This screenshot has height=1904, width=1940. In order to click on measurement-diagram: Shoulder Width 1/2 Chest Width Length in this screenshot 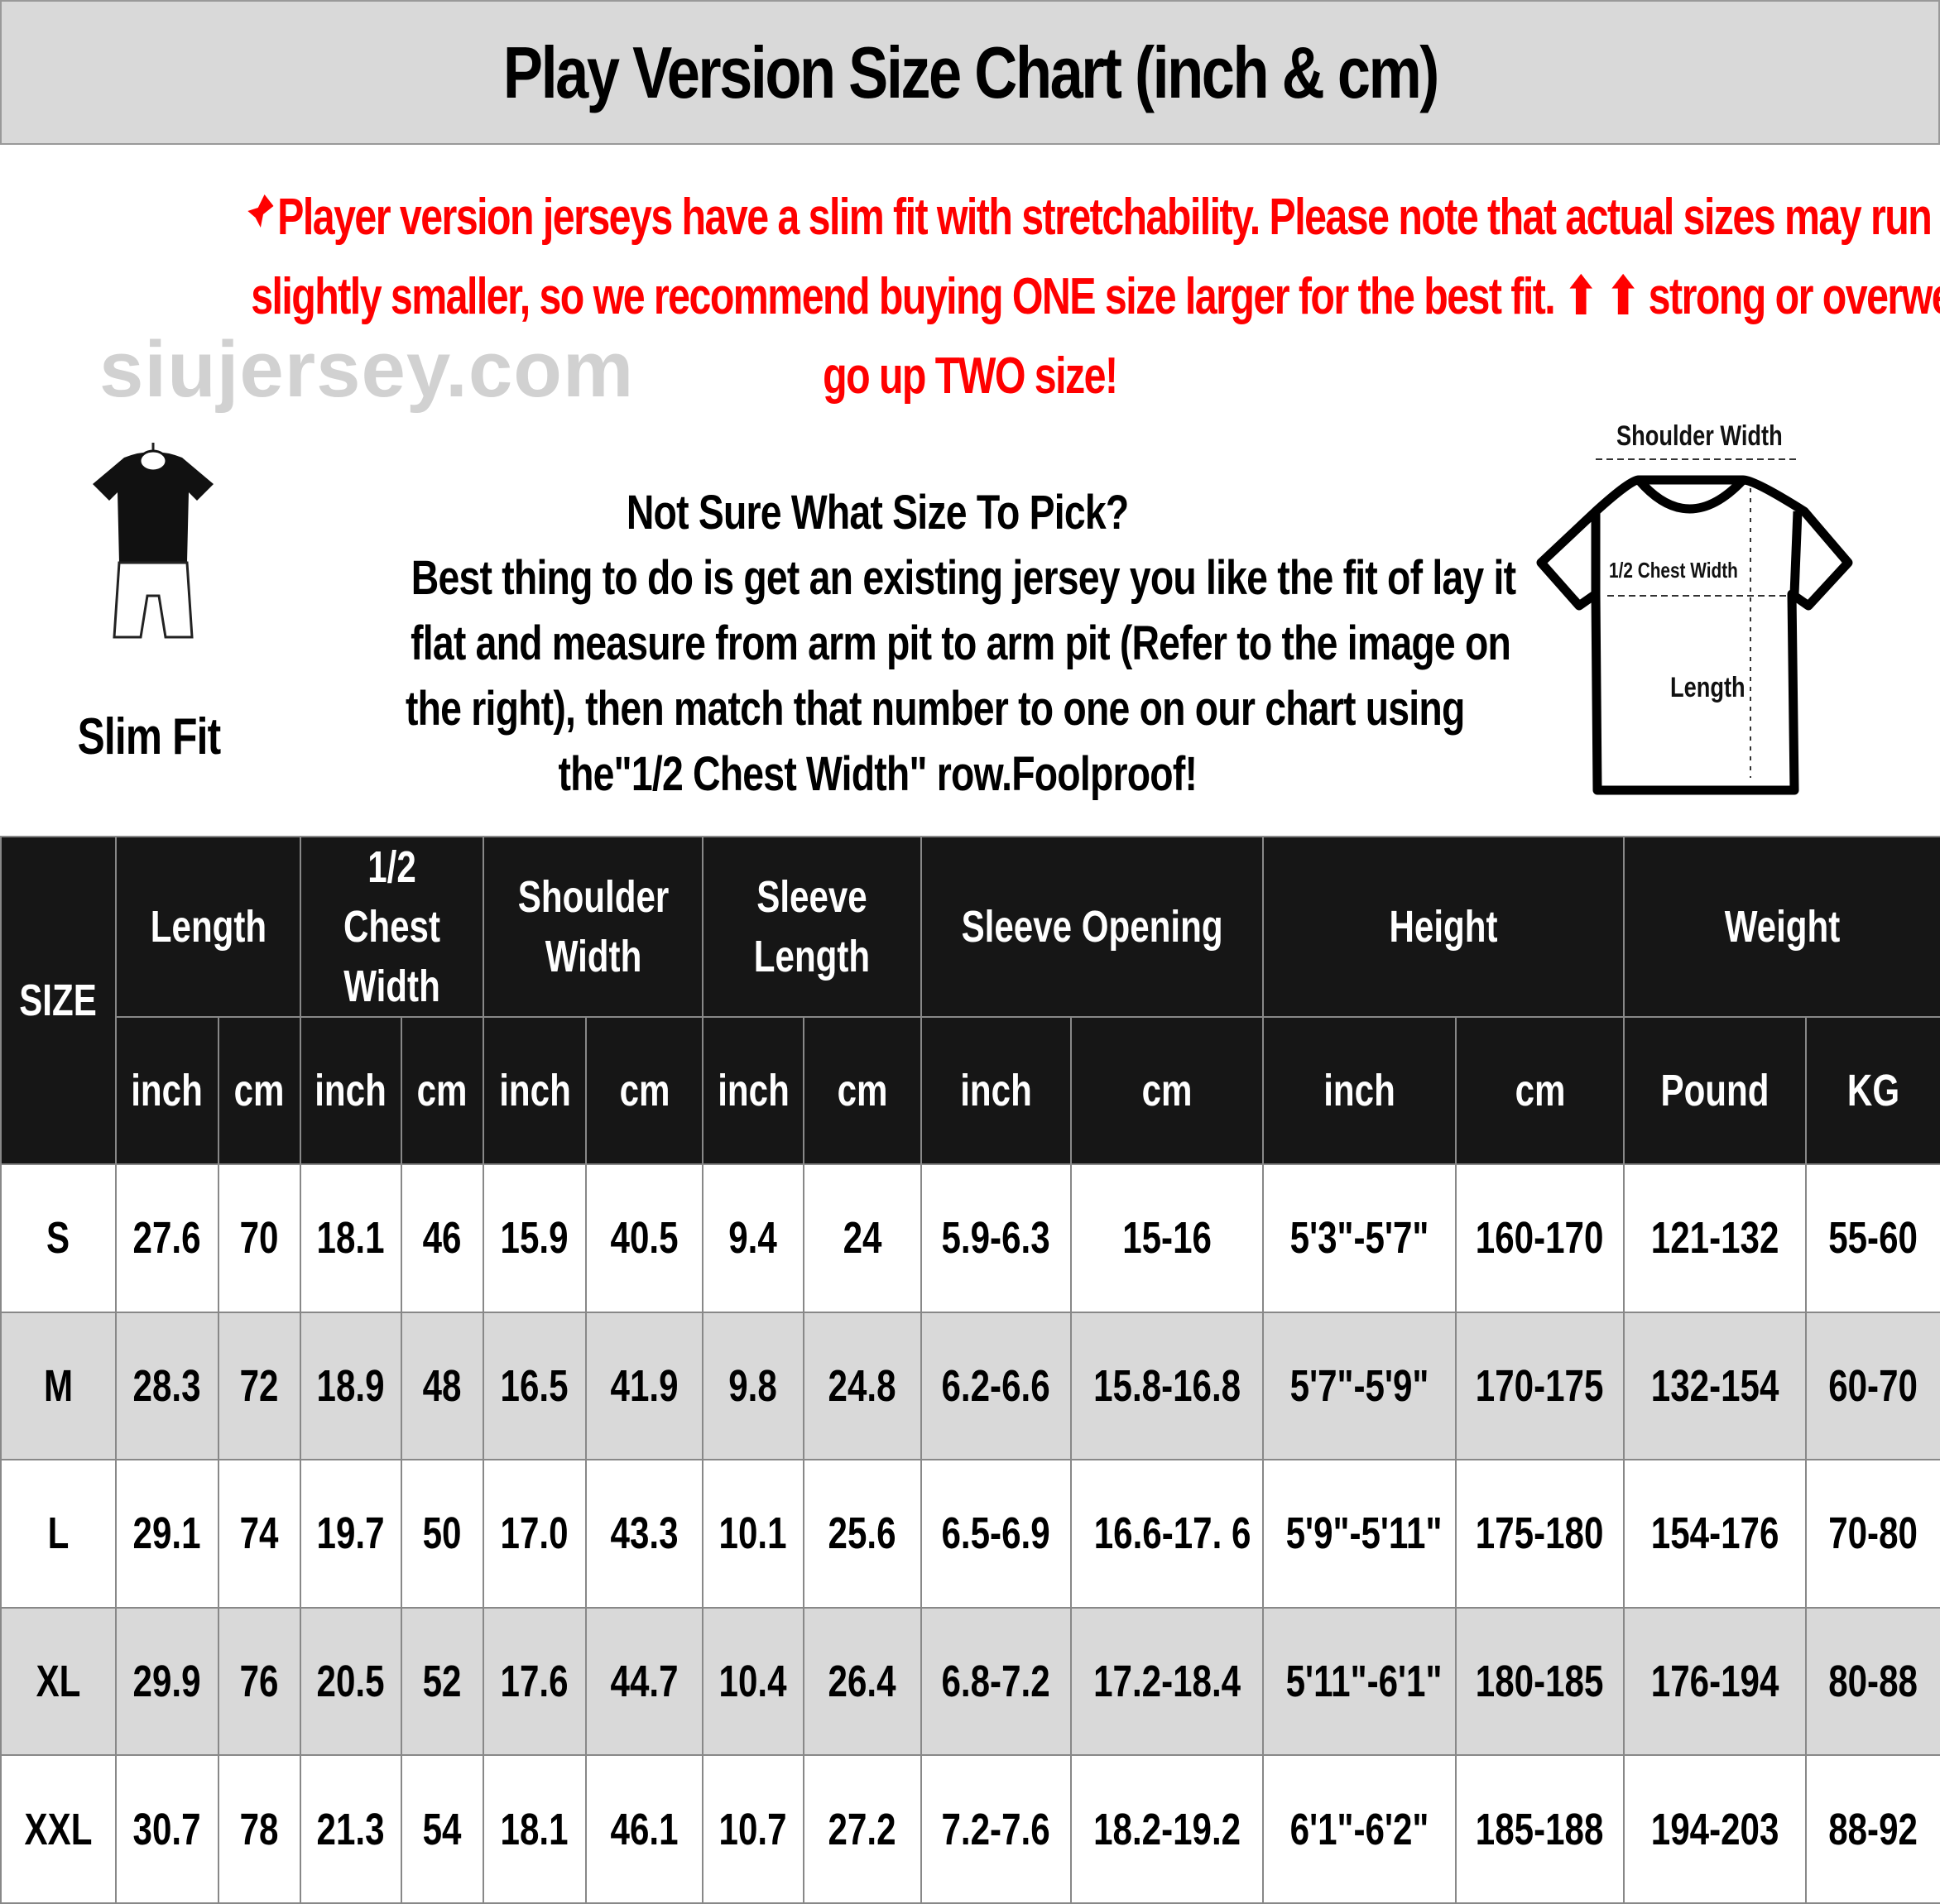, I will do `click(1692, 612)`.